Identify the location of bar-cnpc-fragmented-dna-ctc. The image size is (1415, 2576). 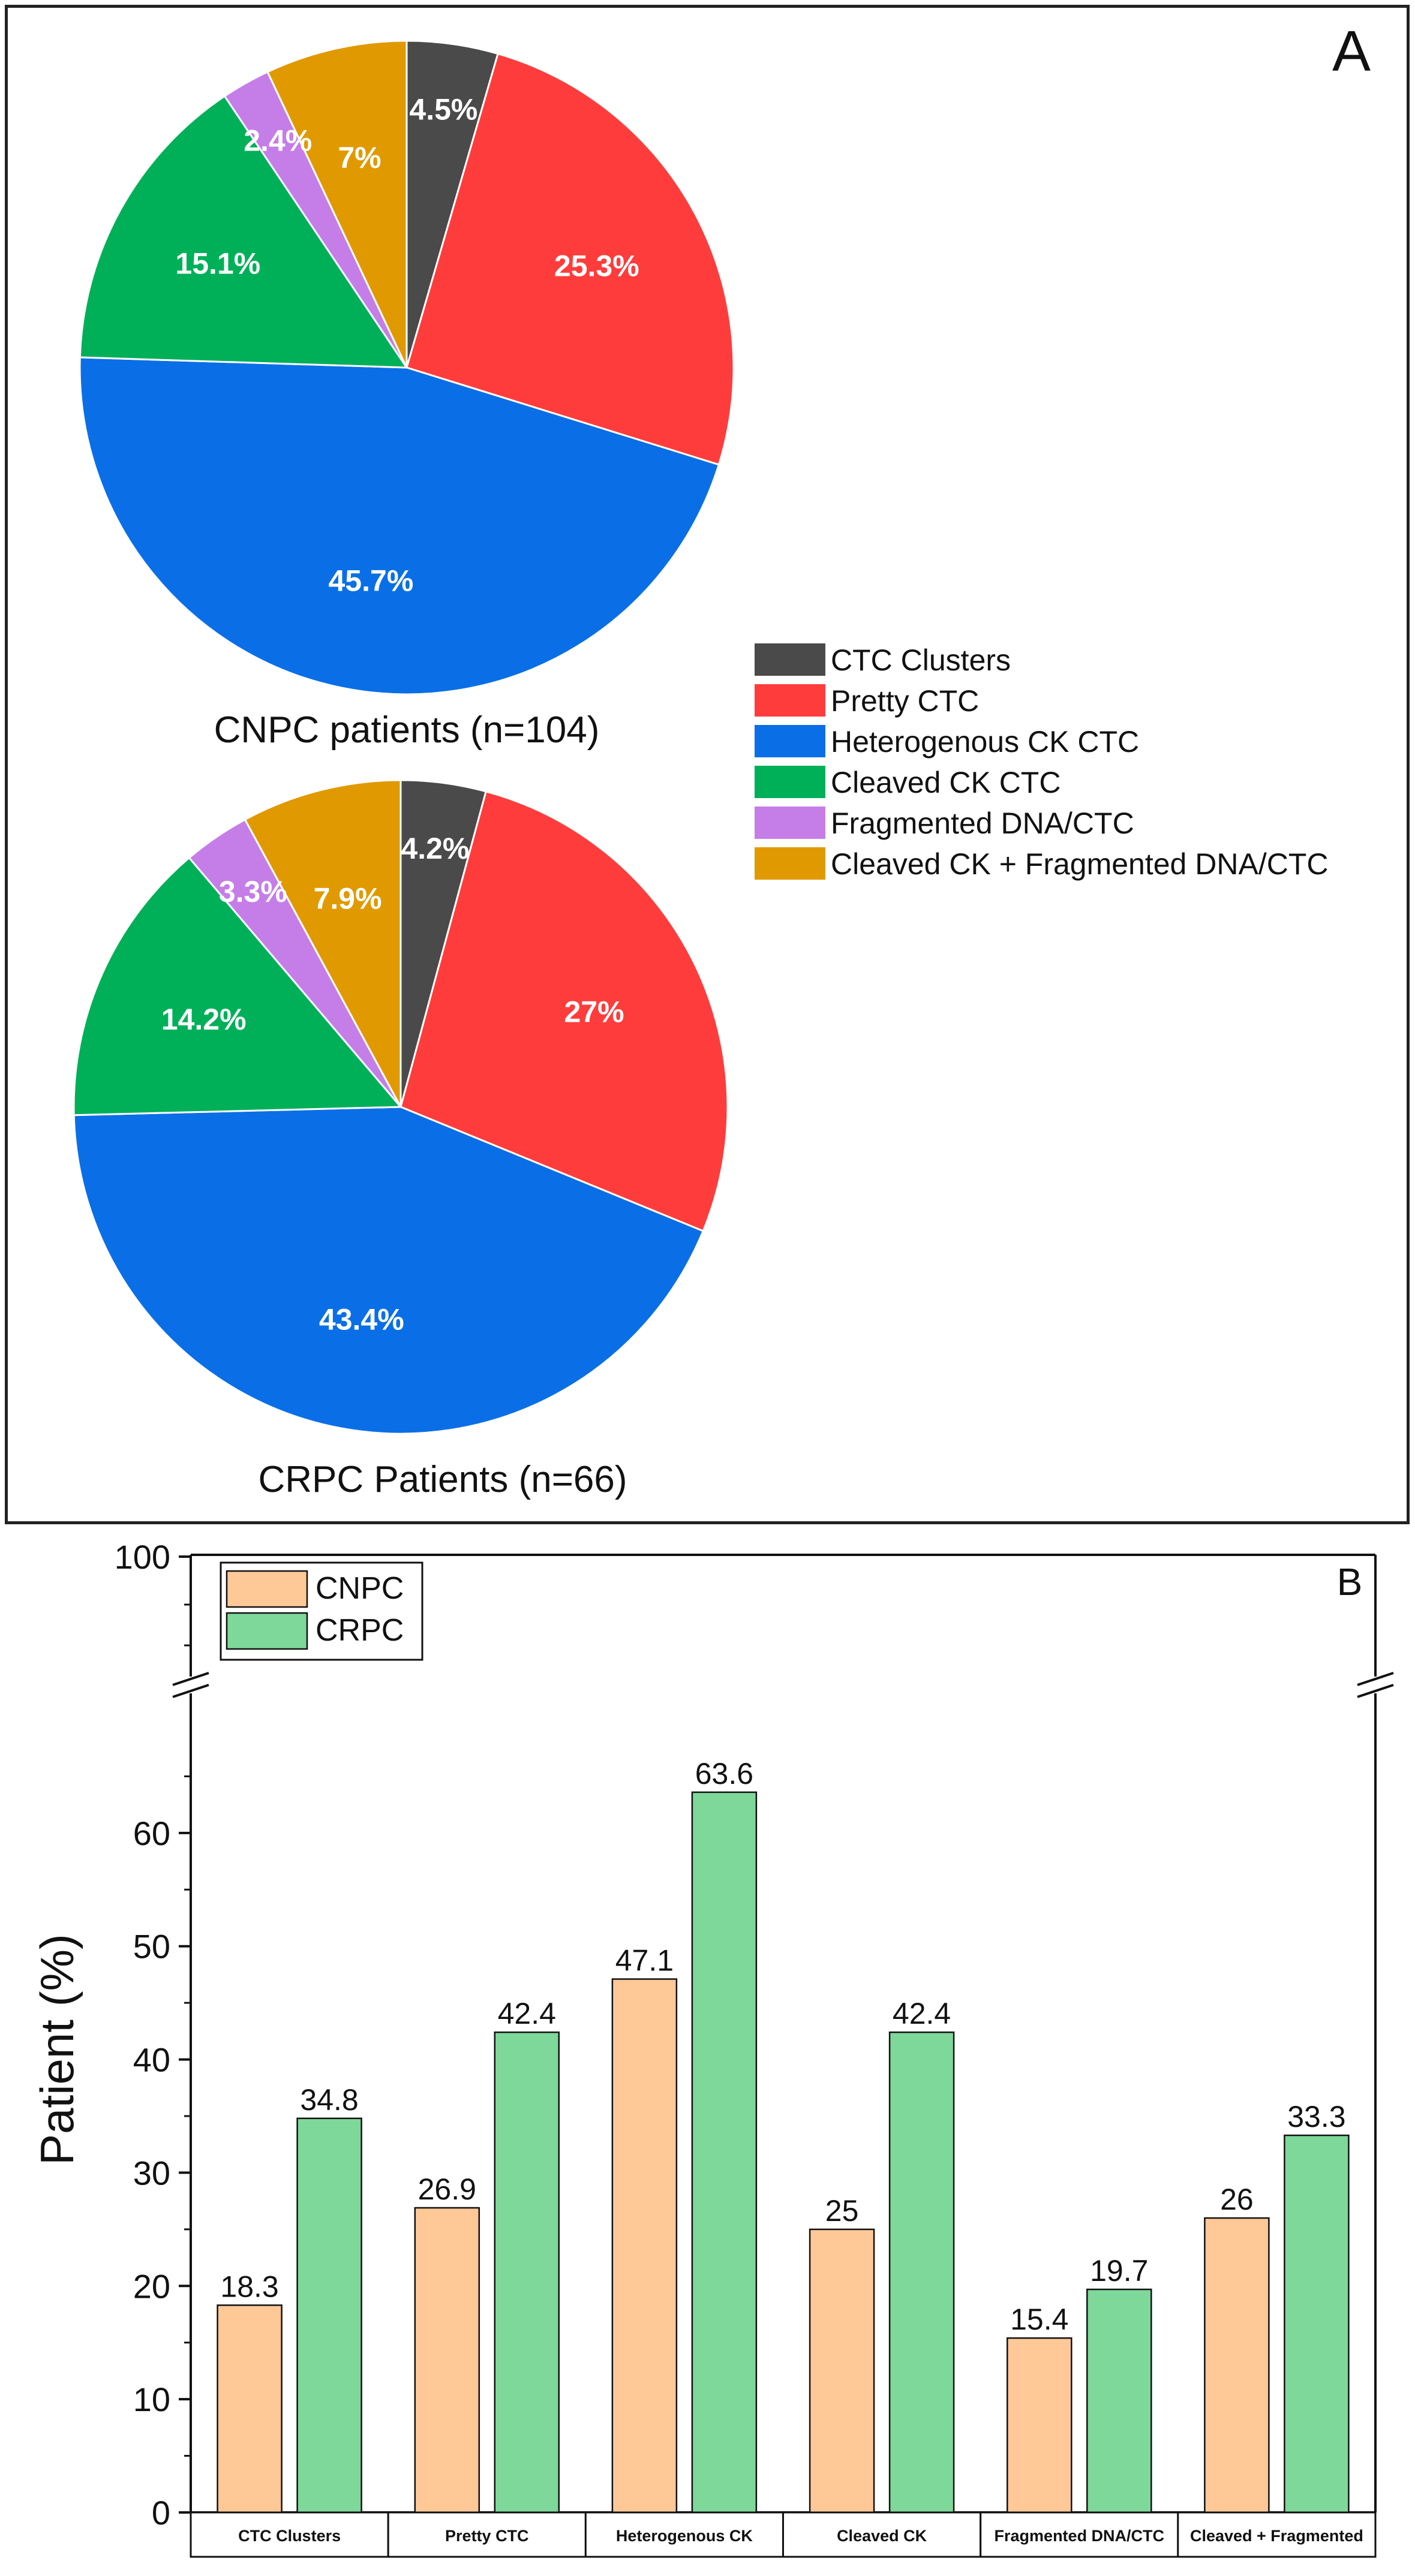
(1039, 2425).